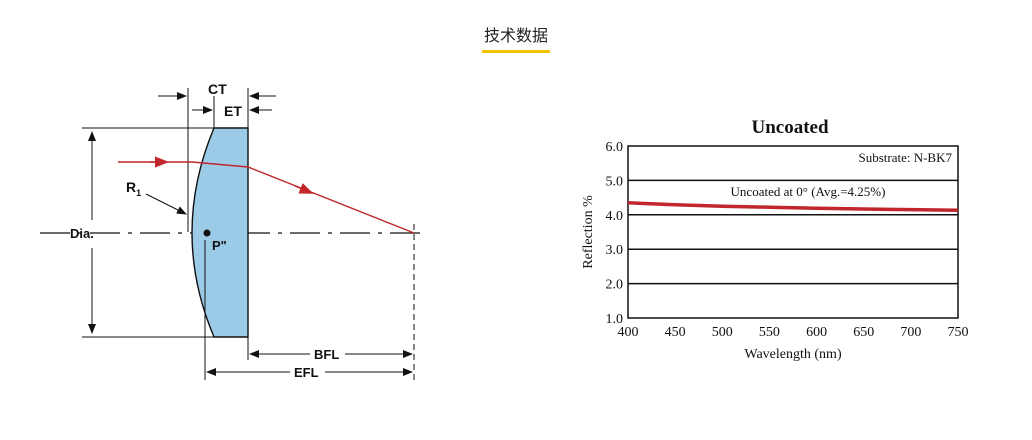 The image size is (1032, 440). I want to click on principal-point-label: P", so click(219, 245).